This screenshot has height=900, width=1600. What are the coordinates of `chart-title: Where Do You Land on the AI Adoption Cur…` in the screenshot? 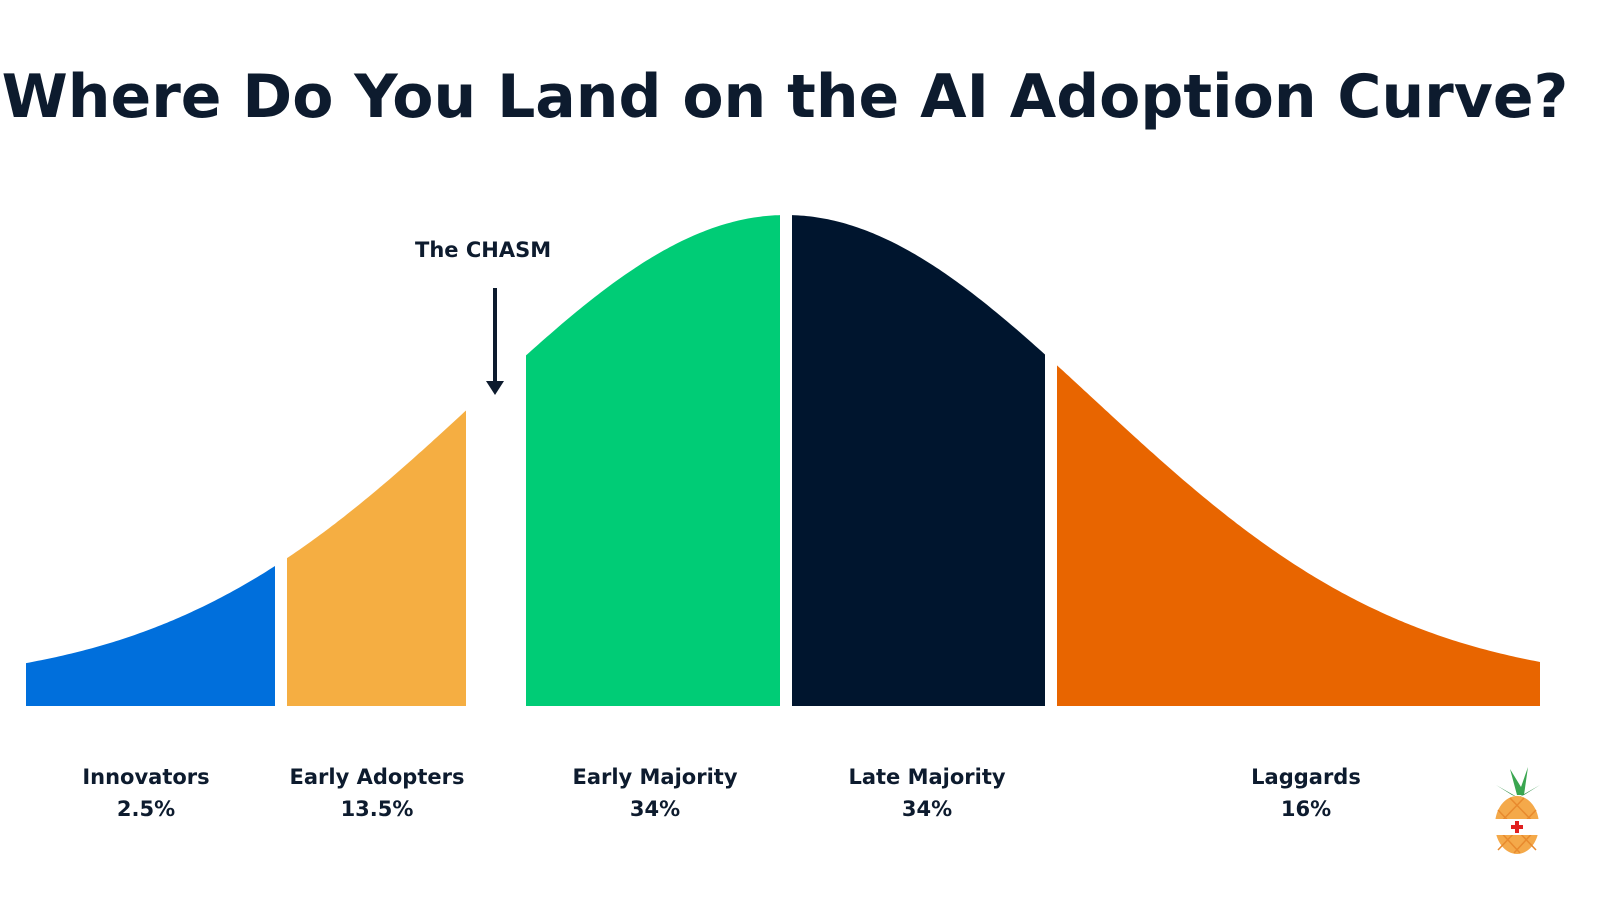 It's located at (785, 97).